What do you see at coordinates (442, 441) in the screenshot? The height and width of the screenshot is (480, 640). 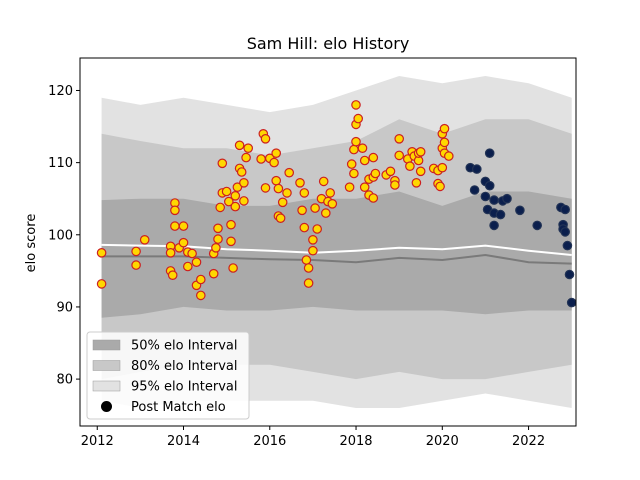 I see `x-tick-label: 2020` at bounding box center [442, 441].